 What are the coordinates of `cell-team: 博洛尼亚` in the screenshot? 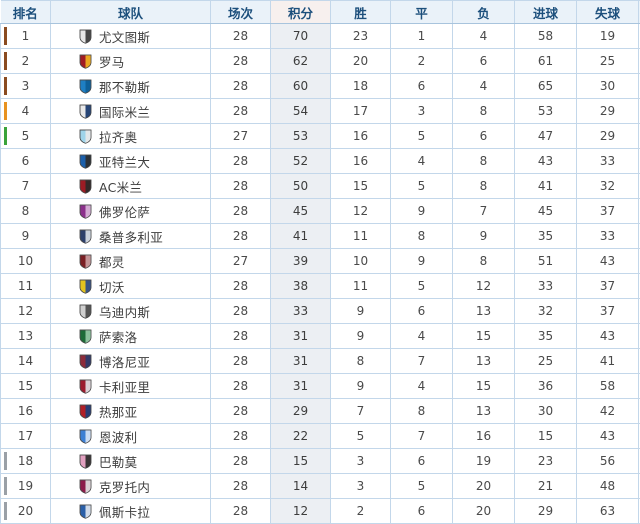 It's located at (131, 361).